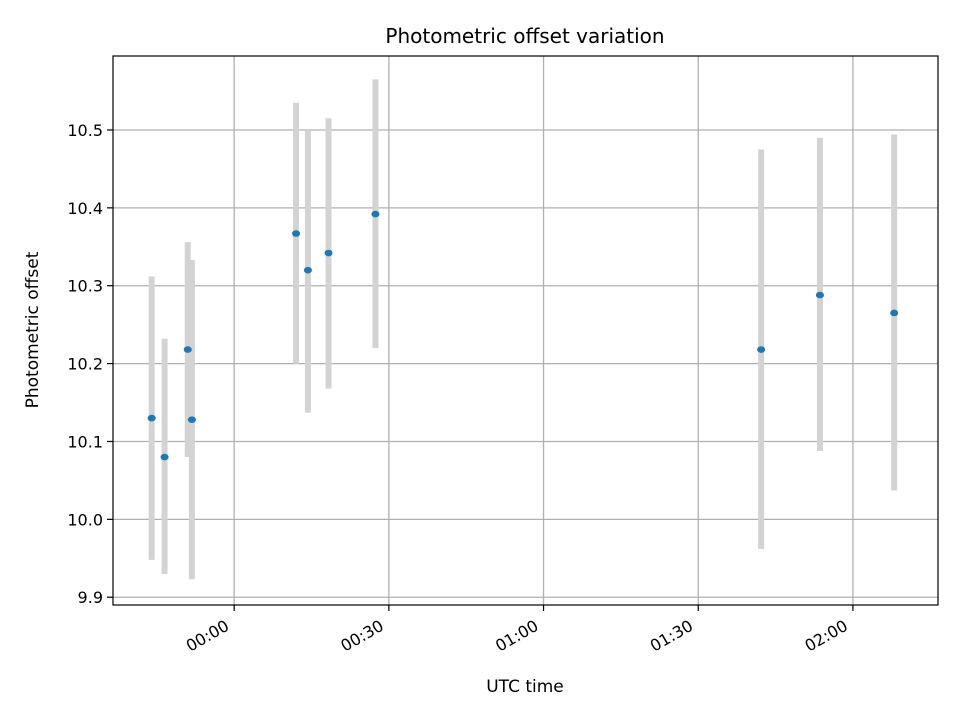 This screenshot has width=960, height=720. What do you see at coordinates (85, 519) in the screenshot?
I see `y-tick-label: 10.0` at bounding box center [85, 519].